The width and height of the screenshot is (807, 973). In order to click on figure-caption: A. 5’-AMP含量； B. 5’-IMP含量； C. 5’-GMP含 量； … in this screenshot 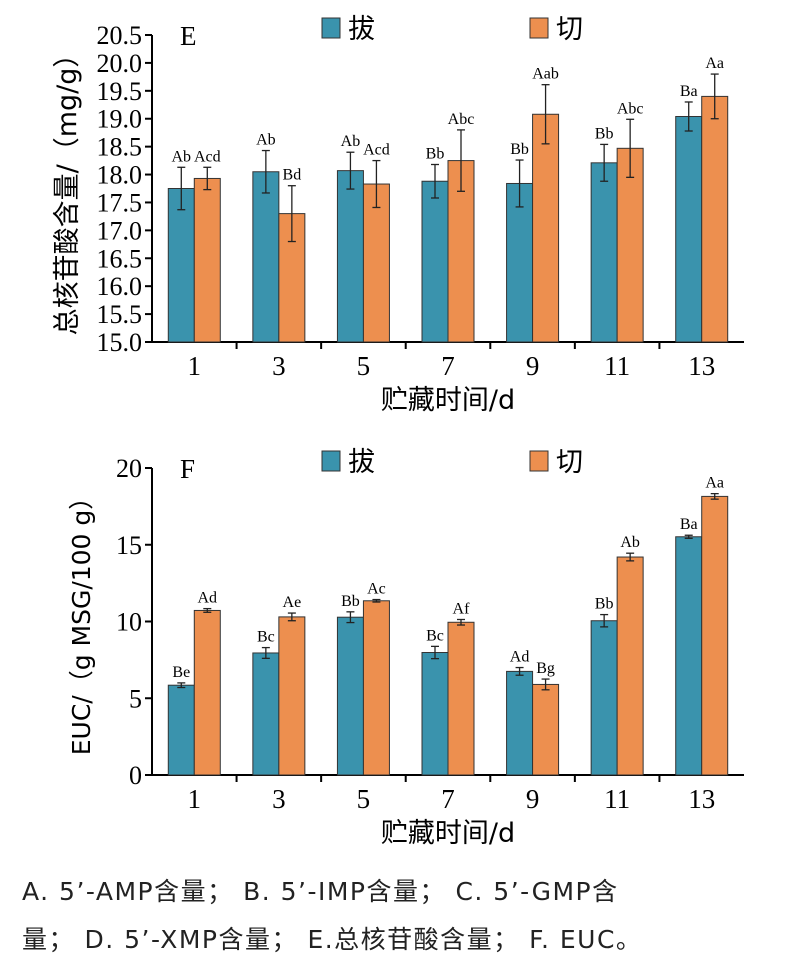, I will do `click(407, 916)`.